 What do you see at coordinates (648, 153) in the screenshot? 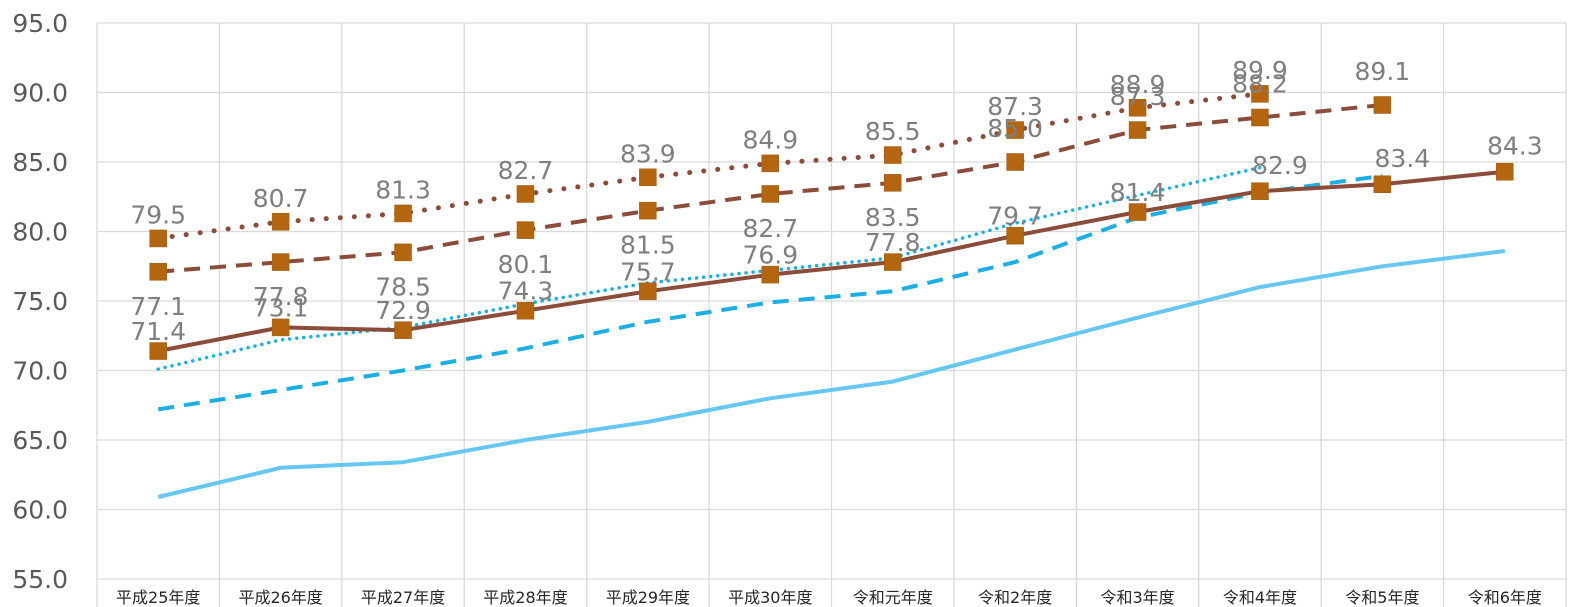
I see `data-label-series-0: 83.9` at bounding box center [648, 153].